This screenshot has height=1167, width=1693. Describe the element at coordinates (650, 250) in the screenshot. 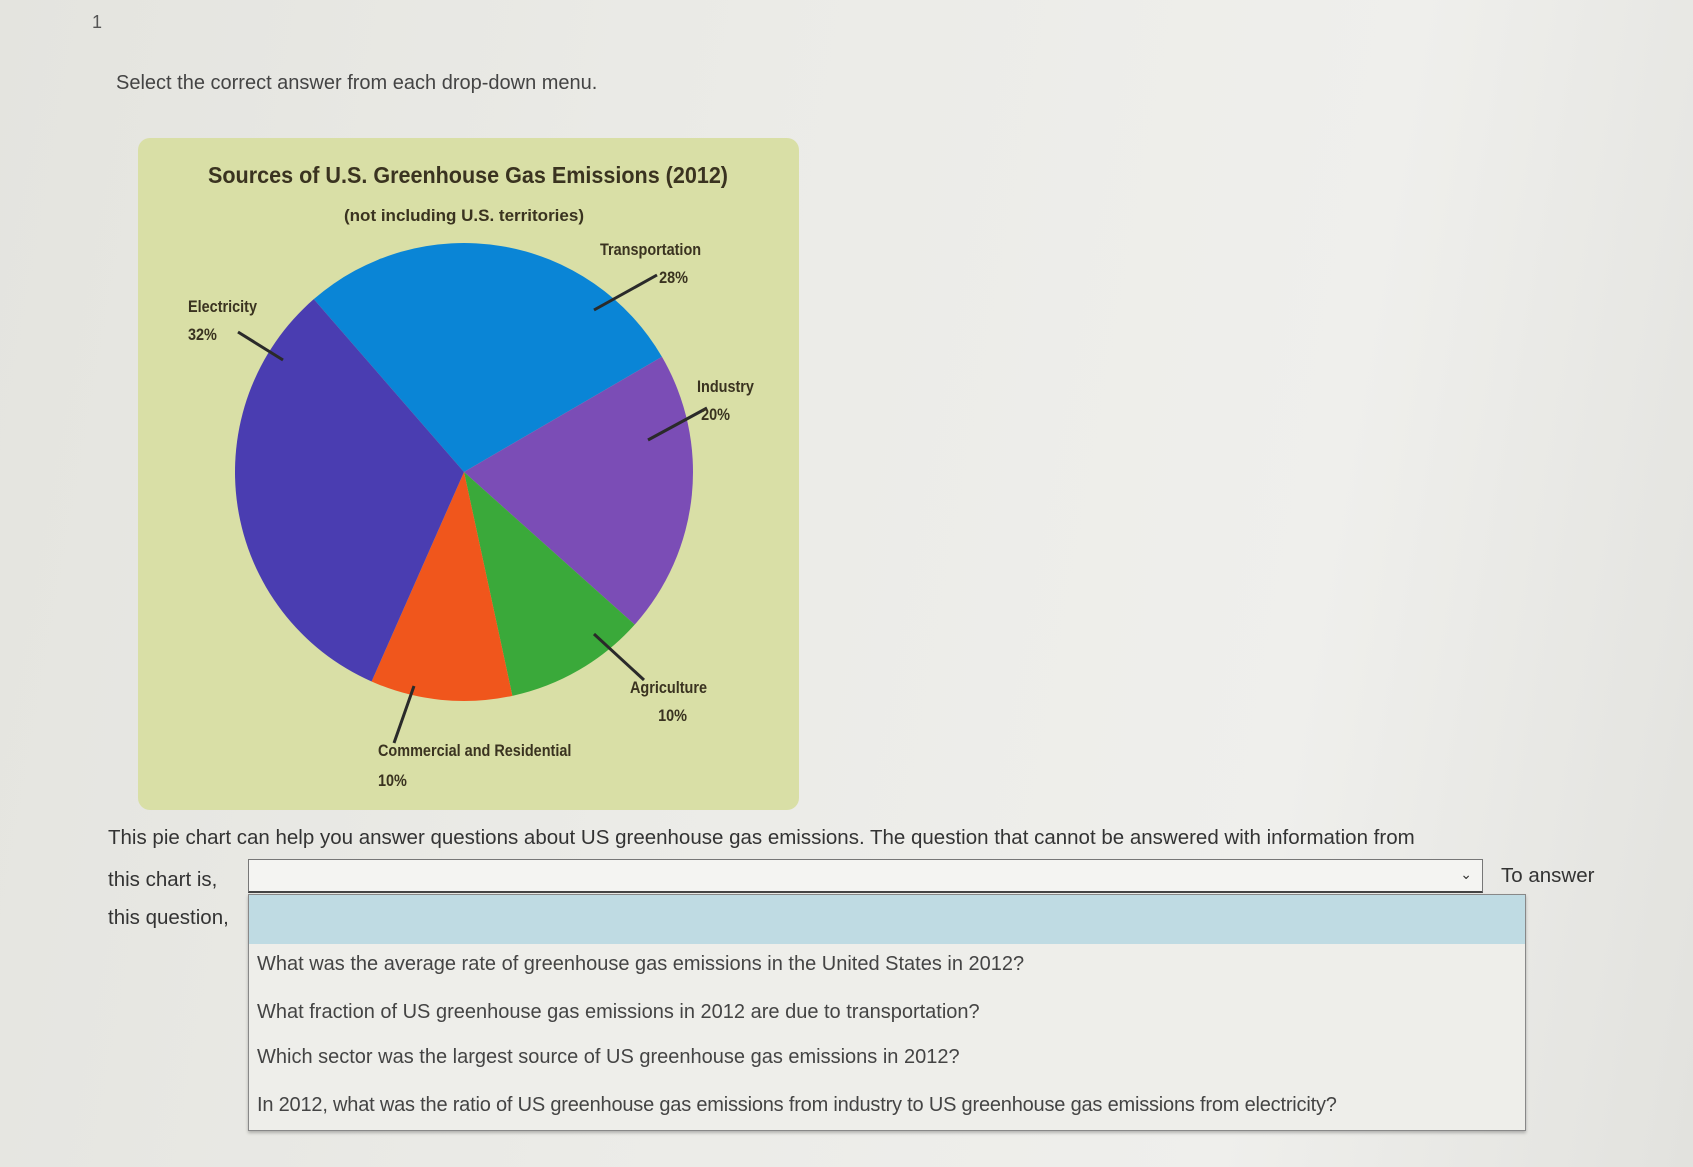

I see `slice-label: Transportation` at that location.